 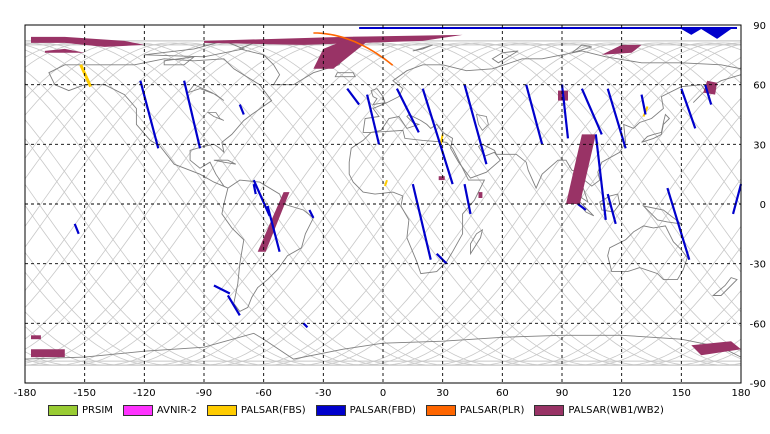 I want to click on legend-item-palsar-fbs: PALSAR(FBS), so click(x=256, y=410).